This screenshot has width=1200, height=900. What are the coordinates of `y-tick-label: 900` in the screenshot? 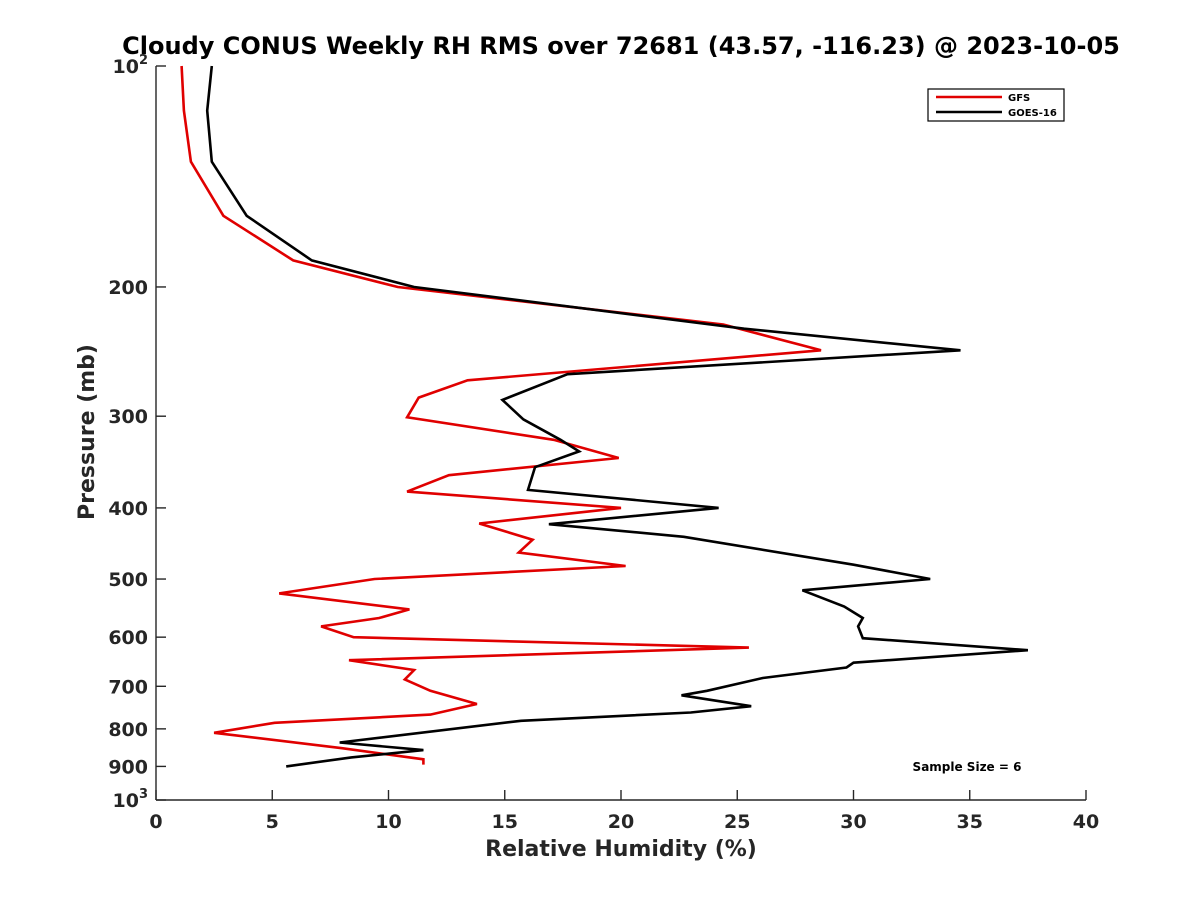 It's located at (128, 767).